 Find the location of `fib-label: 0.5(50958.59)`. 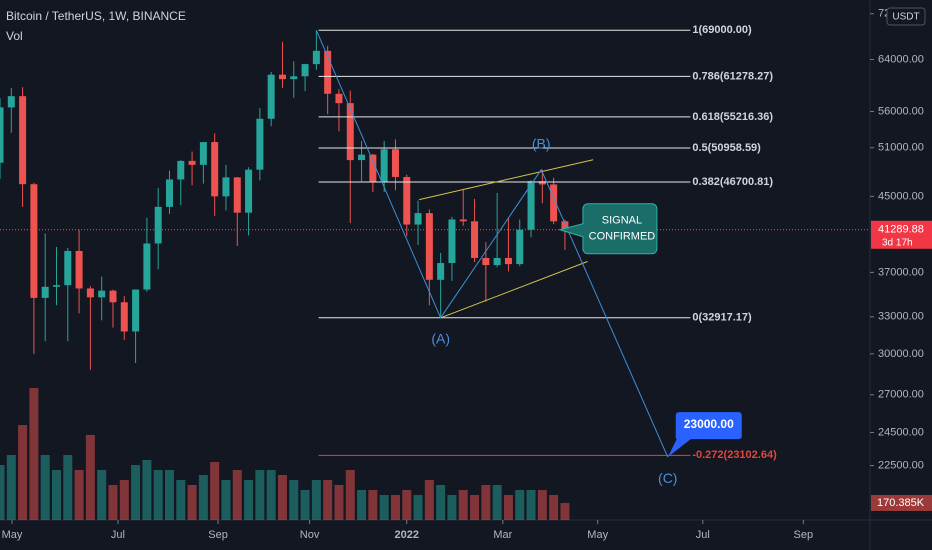

fib-label: 0.5(50958.59) is located at coordinates (726, 148).